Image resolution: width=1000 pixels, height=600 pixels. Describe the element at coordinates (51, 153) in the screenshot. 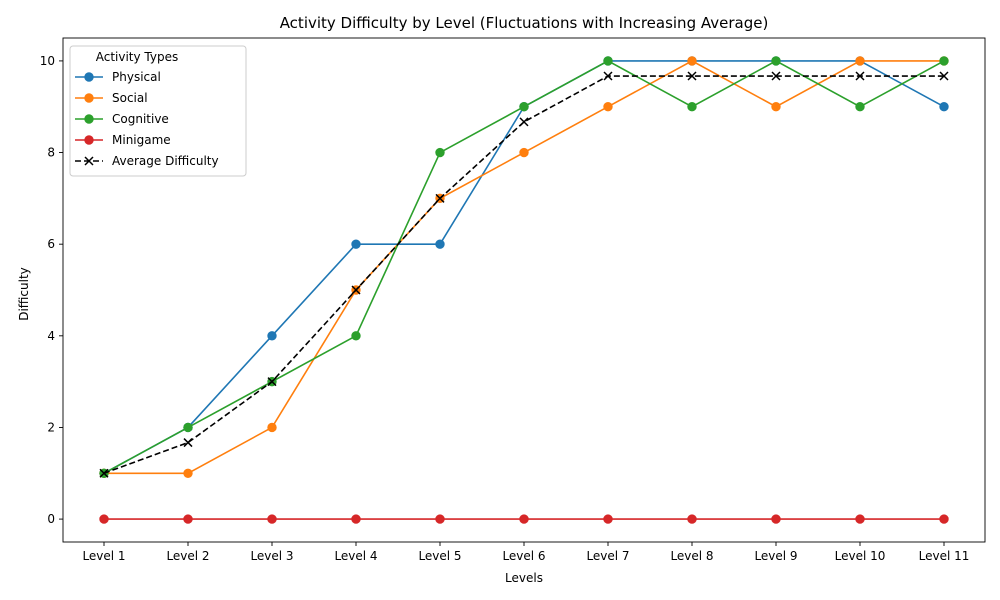

I see `y-tick-label: 8` at that location.